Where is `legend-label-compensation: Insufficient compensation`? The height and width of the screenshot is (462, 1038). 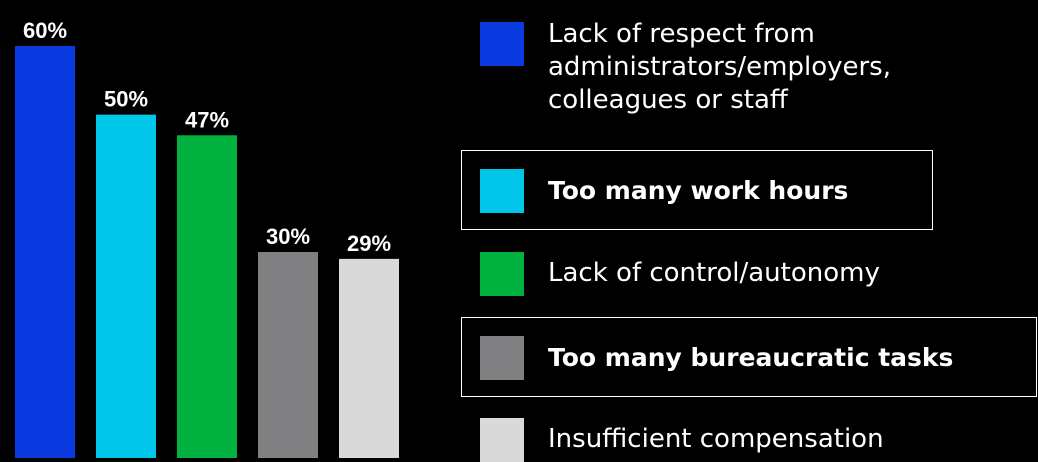
legend-label-compensation: Insufficient compensation is located at coordinates (716, 439).